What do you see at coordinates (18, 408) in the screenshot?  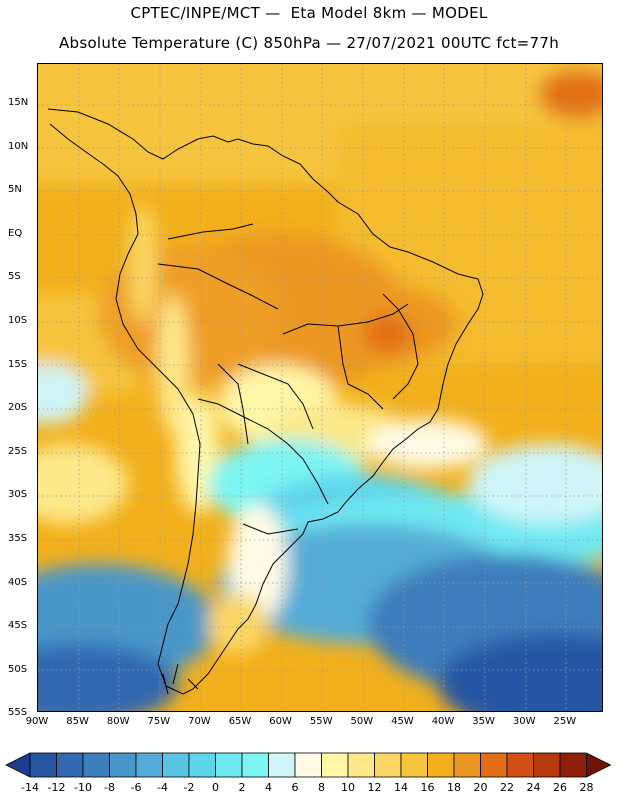 I see `lat-label: 20S` at bounding box center [18, 408].